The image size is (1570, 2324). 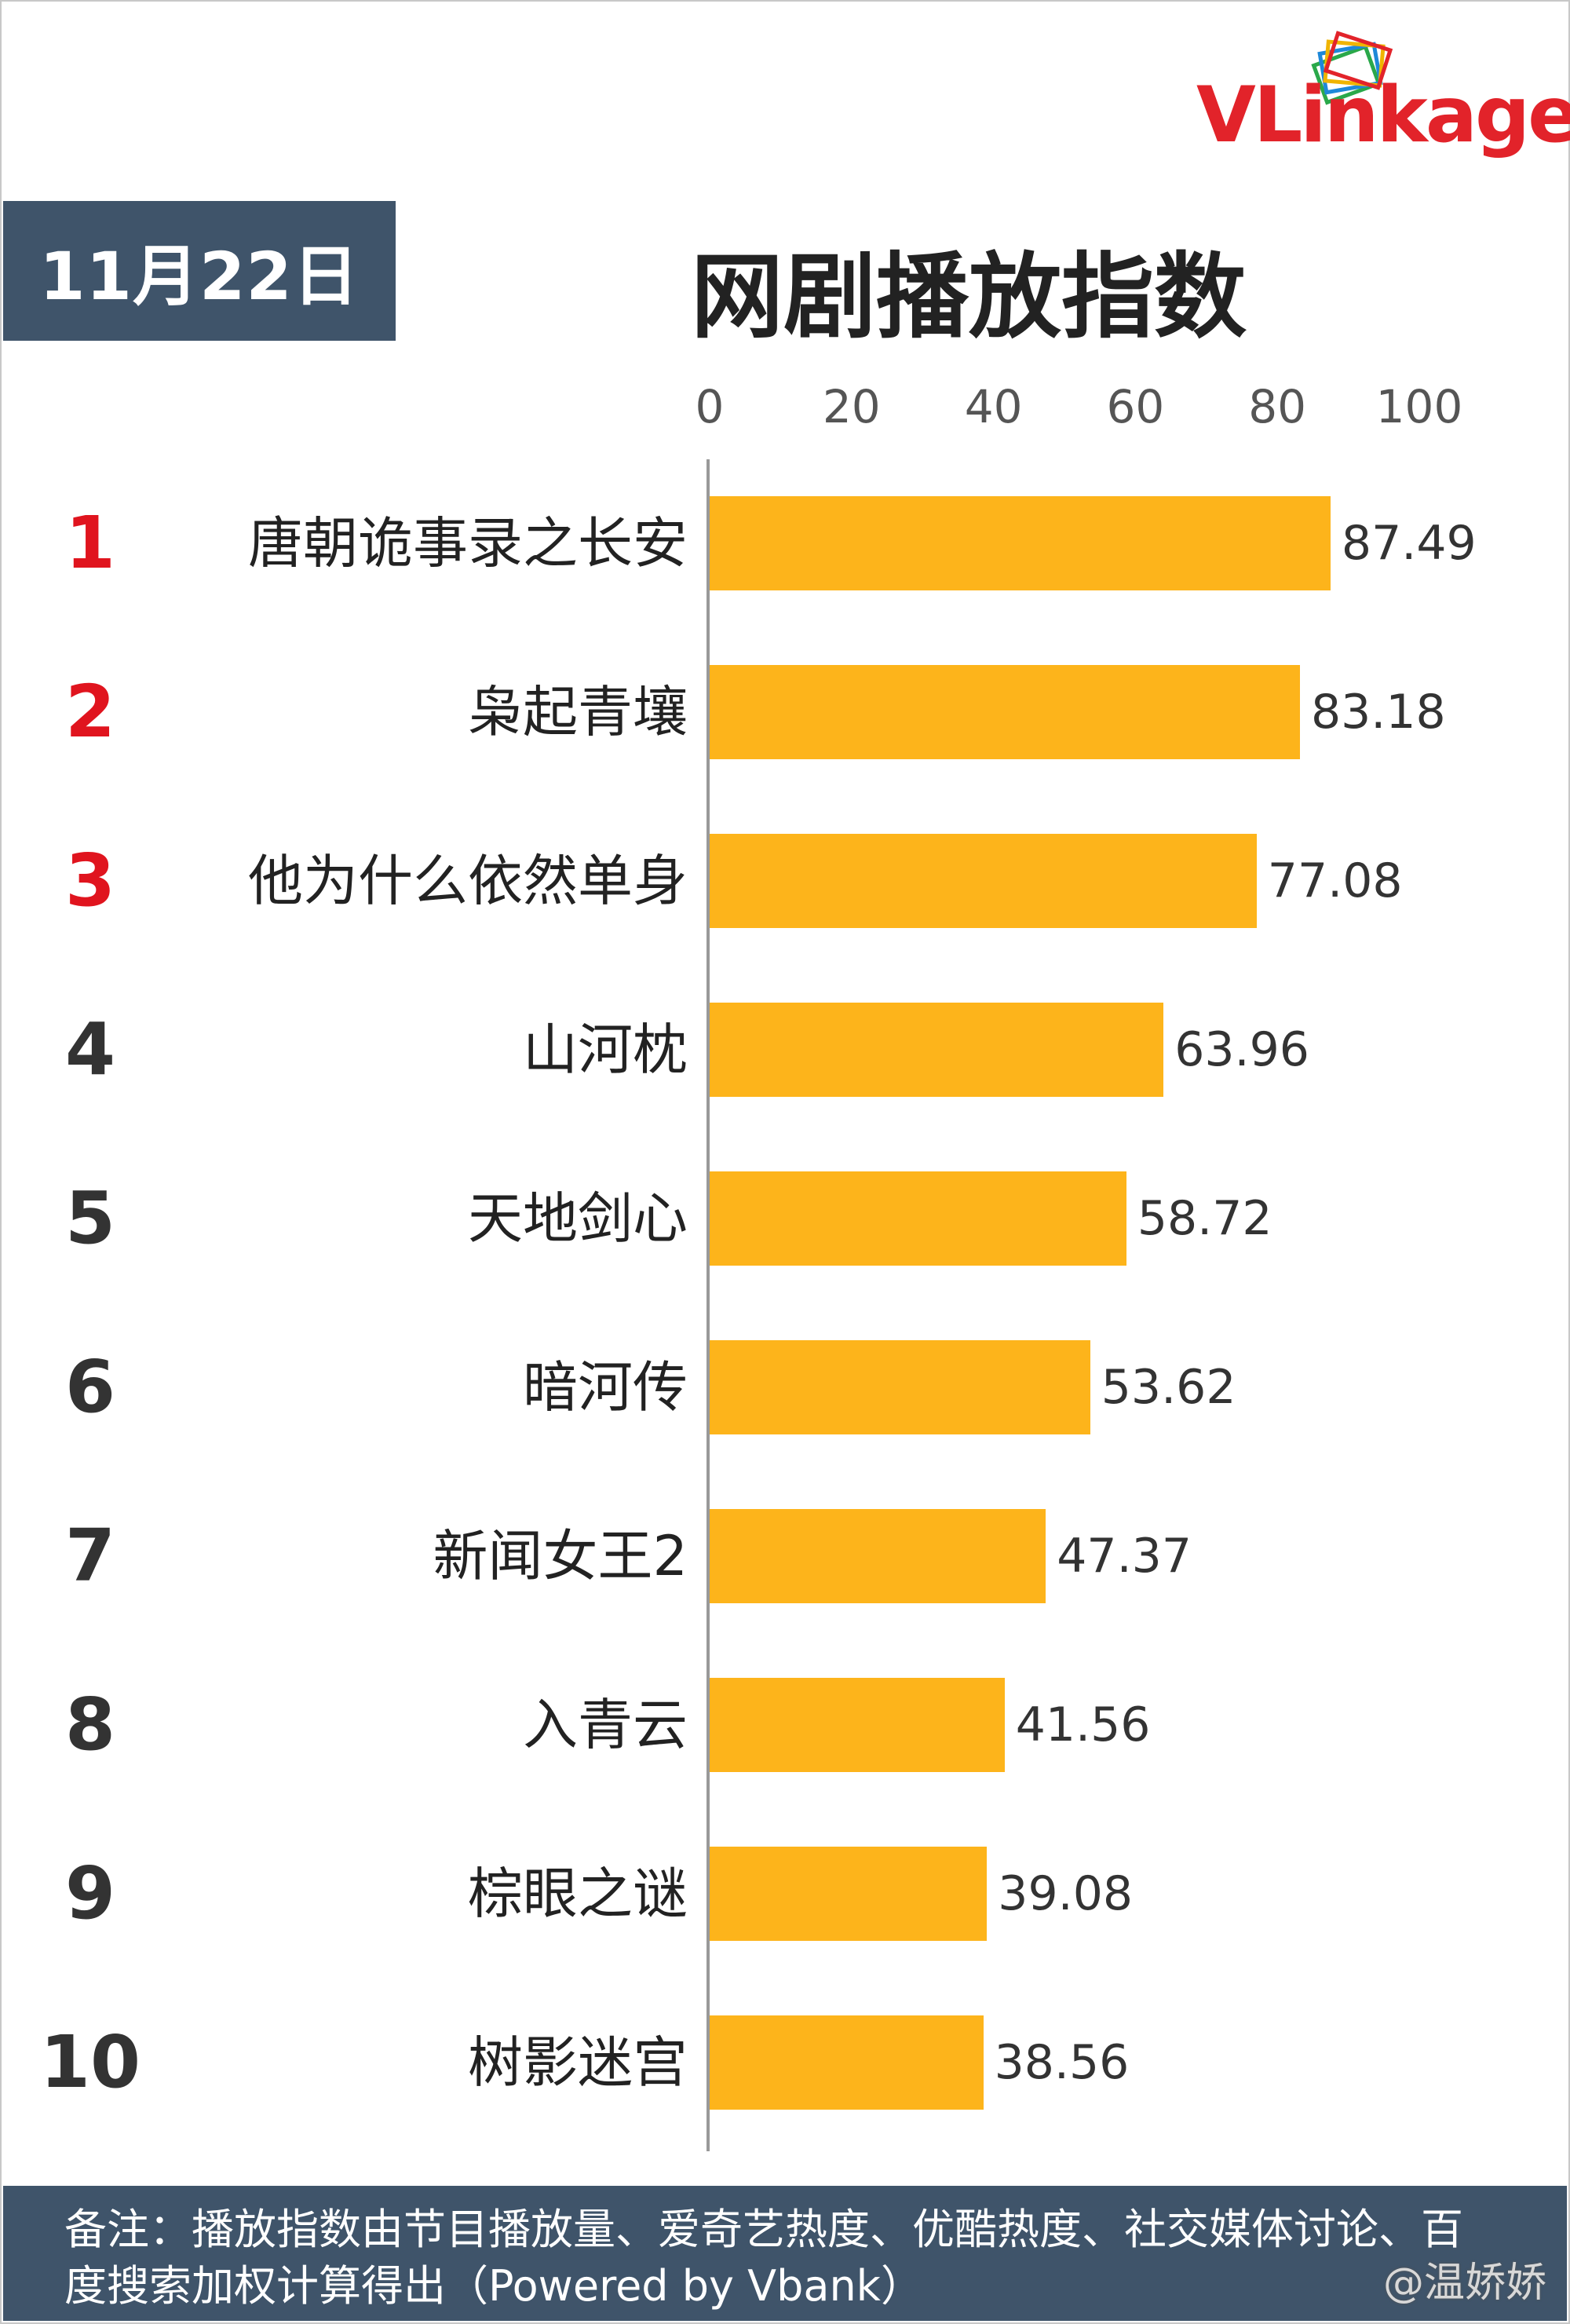 What do you see at coordinates (1241, 1049) in the screenshot?
I see `bar-value-label: 63.96` at bounding box center [1241, 1049].